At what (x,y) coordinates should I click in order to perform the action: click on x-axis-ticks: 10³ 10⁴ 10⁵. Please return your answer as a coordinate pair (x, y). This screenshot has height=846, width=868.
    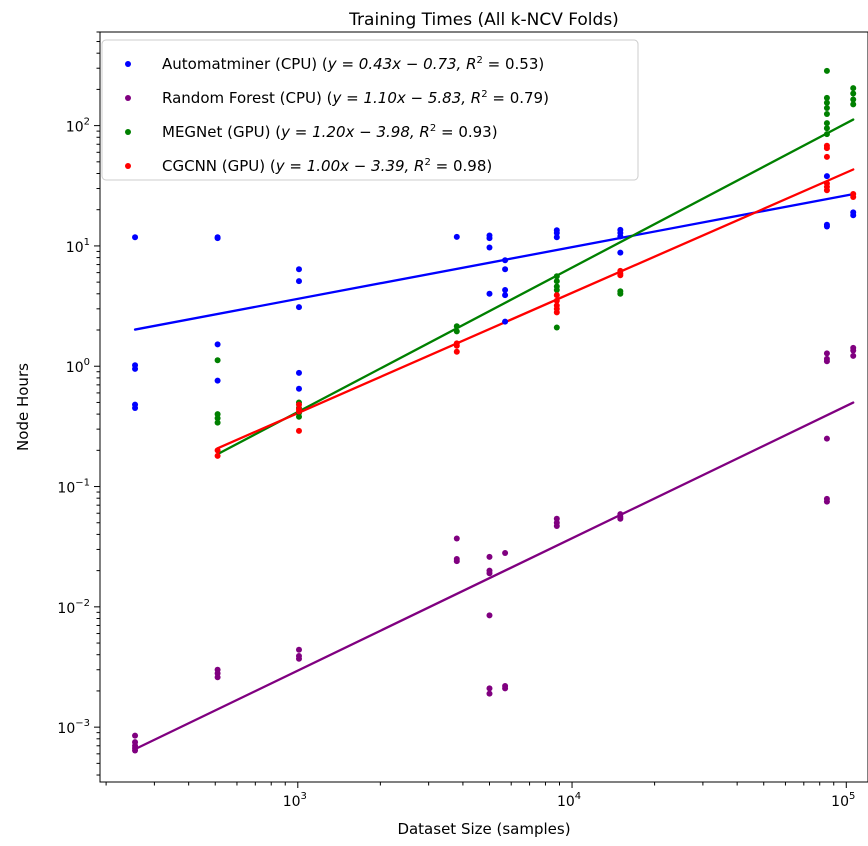
    Looking at the image, I should click on (480, 796).